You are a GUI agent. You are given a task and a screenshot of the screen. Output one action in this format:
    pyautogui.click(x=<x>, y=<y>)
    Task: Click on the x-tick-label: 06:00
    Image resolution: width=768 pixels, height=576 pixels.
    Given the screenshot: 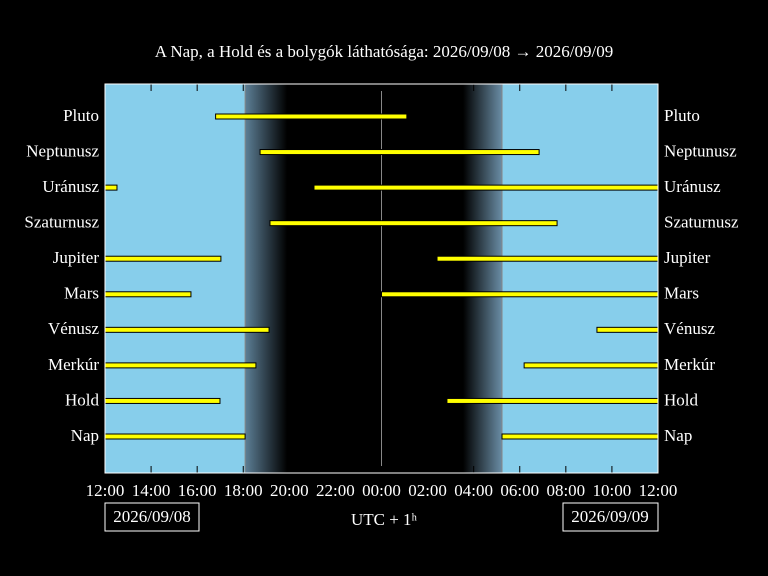 What is the action you would take?
    pyautogui.click(x=519, y=490)
    